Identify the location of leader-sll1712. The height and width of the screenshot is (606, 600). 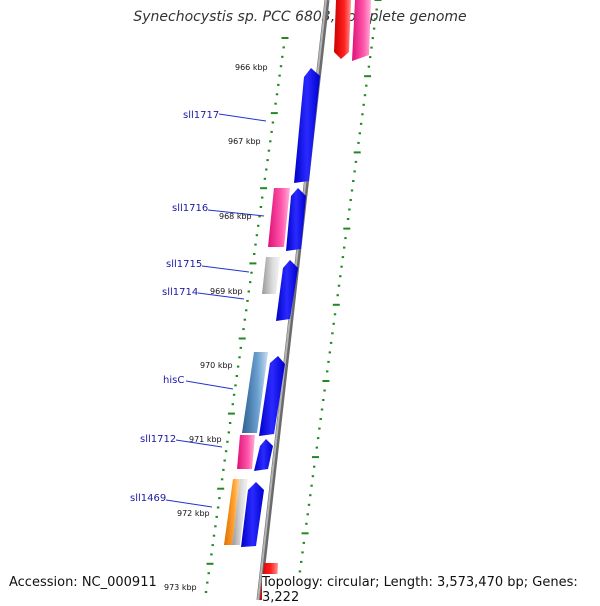
(199, 443).